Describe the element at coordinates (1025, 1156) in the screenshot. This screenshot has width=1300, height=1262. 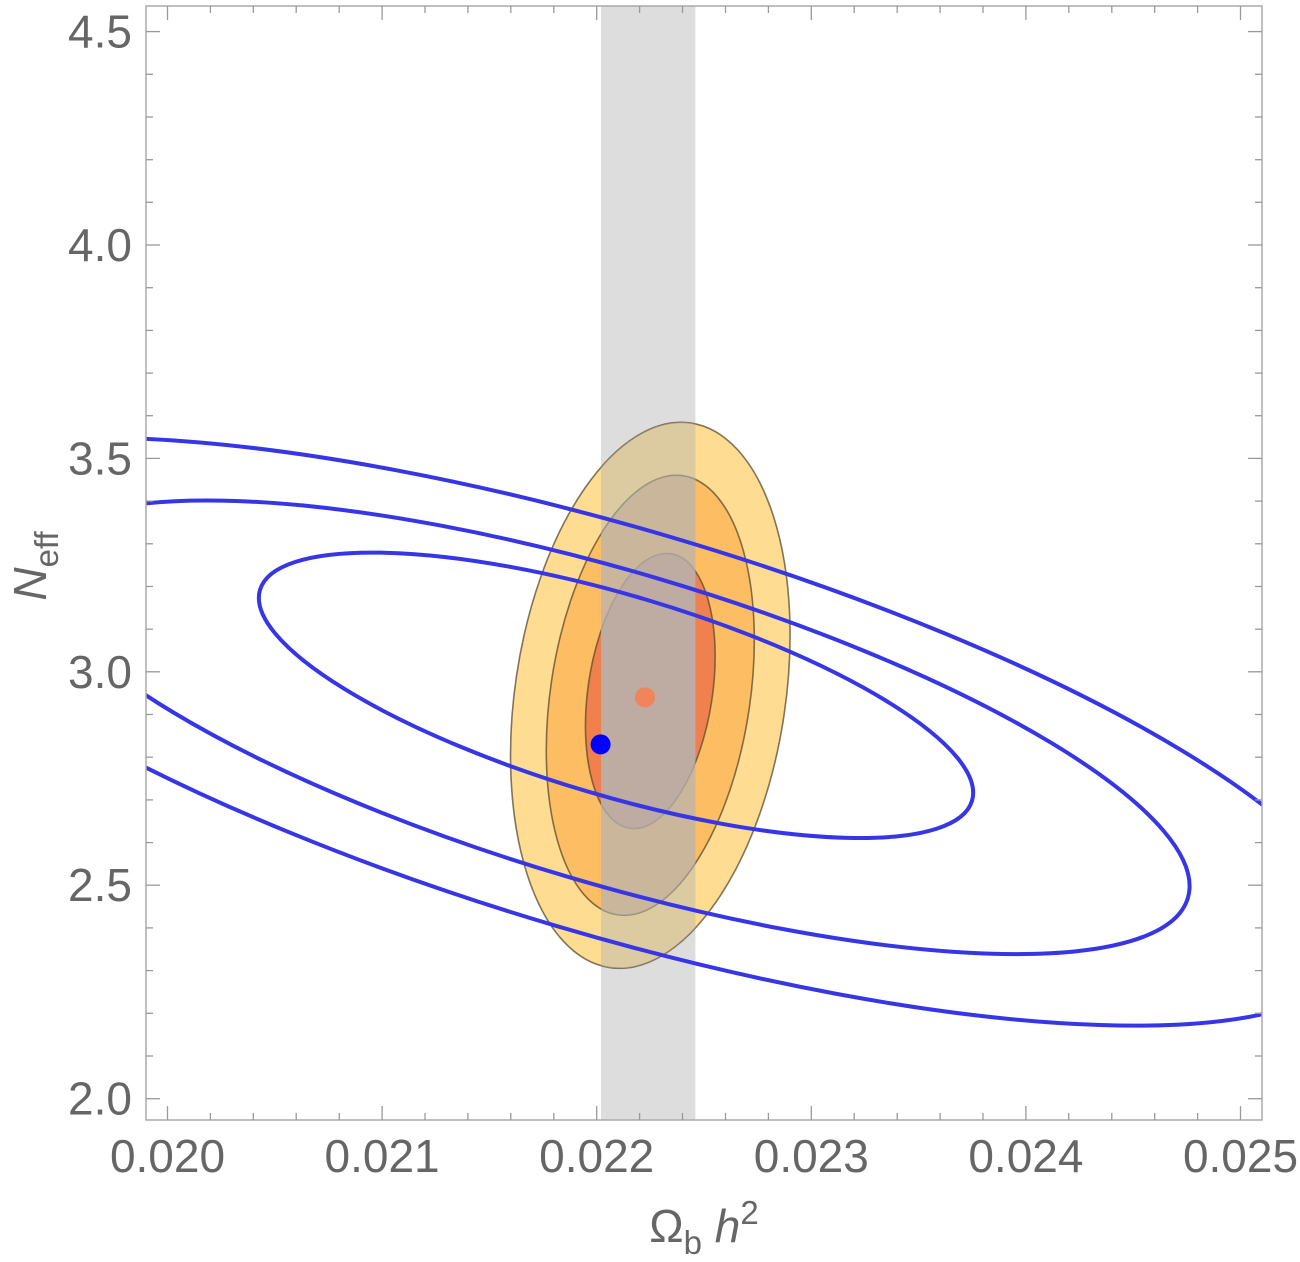
I see `x-tick-label: 0.024` at that location.